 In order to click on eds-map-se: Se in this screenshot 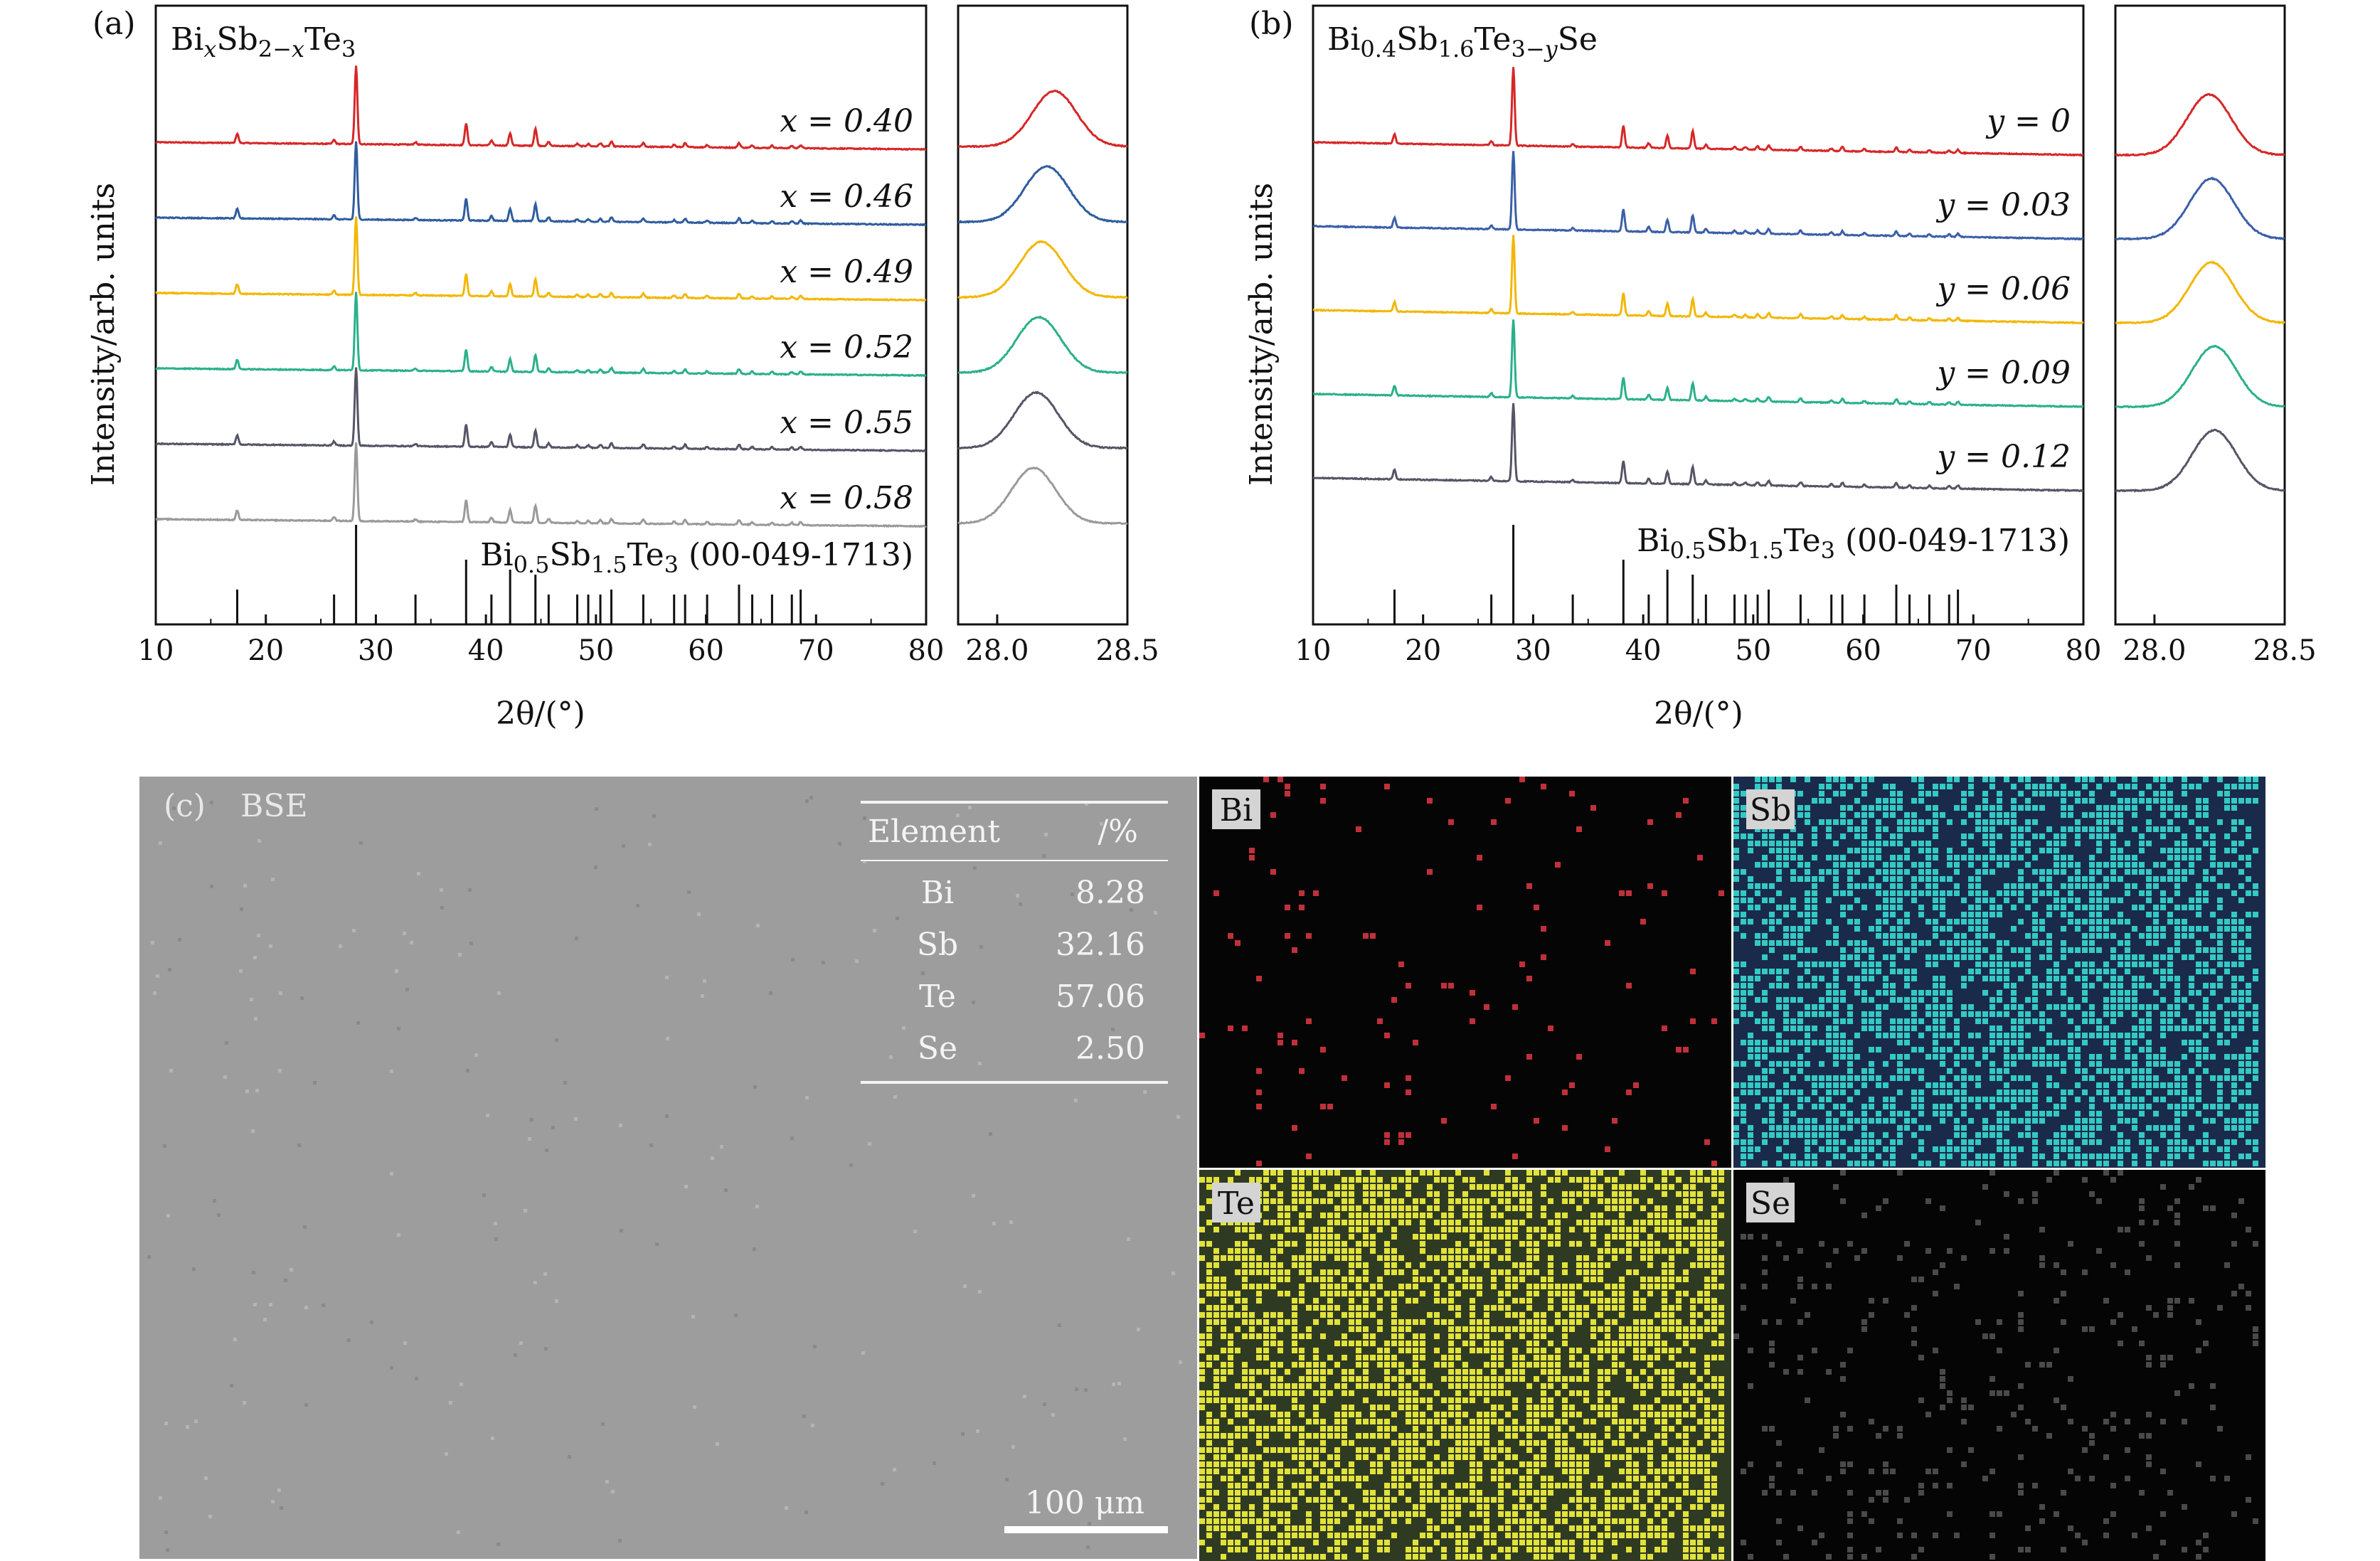, I will do `click(1999, 1365)`.